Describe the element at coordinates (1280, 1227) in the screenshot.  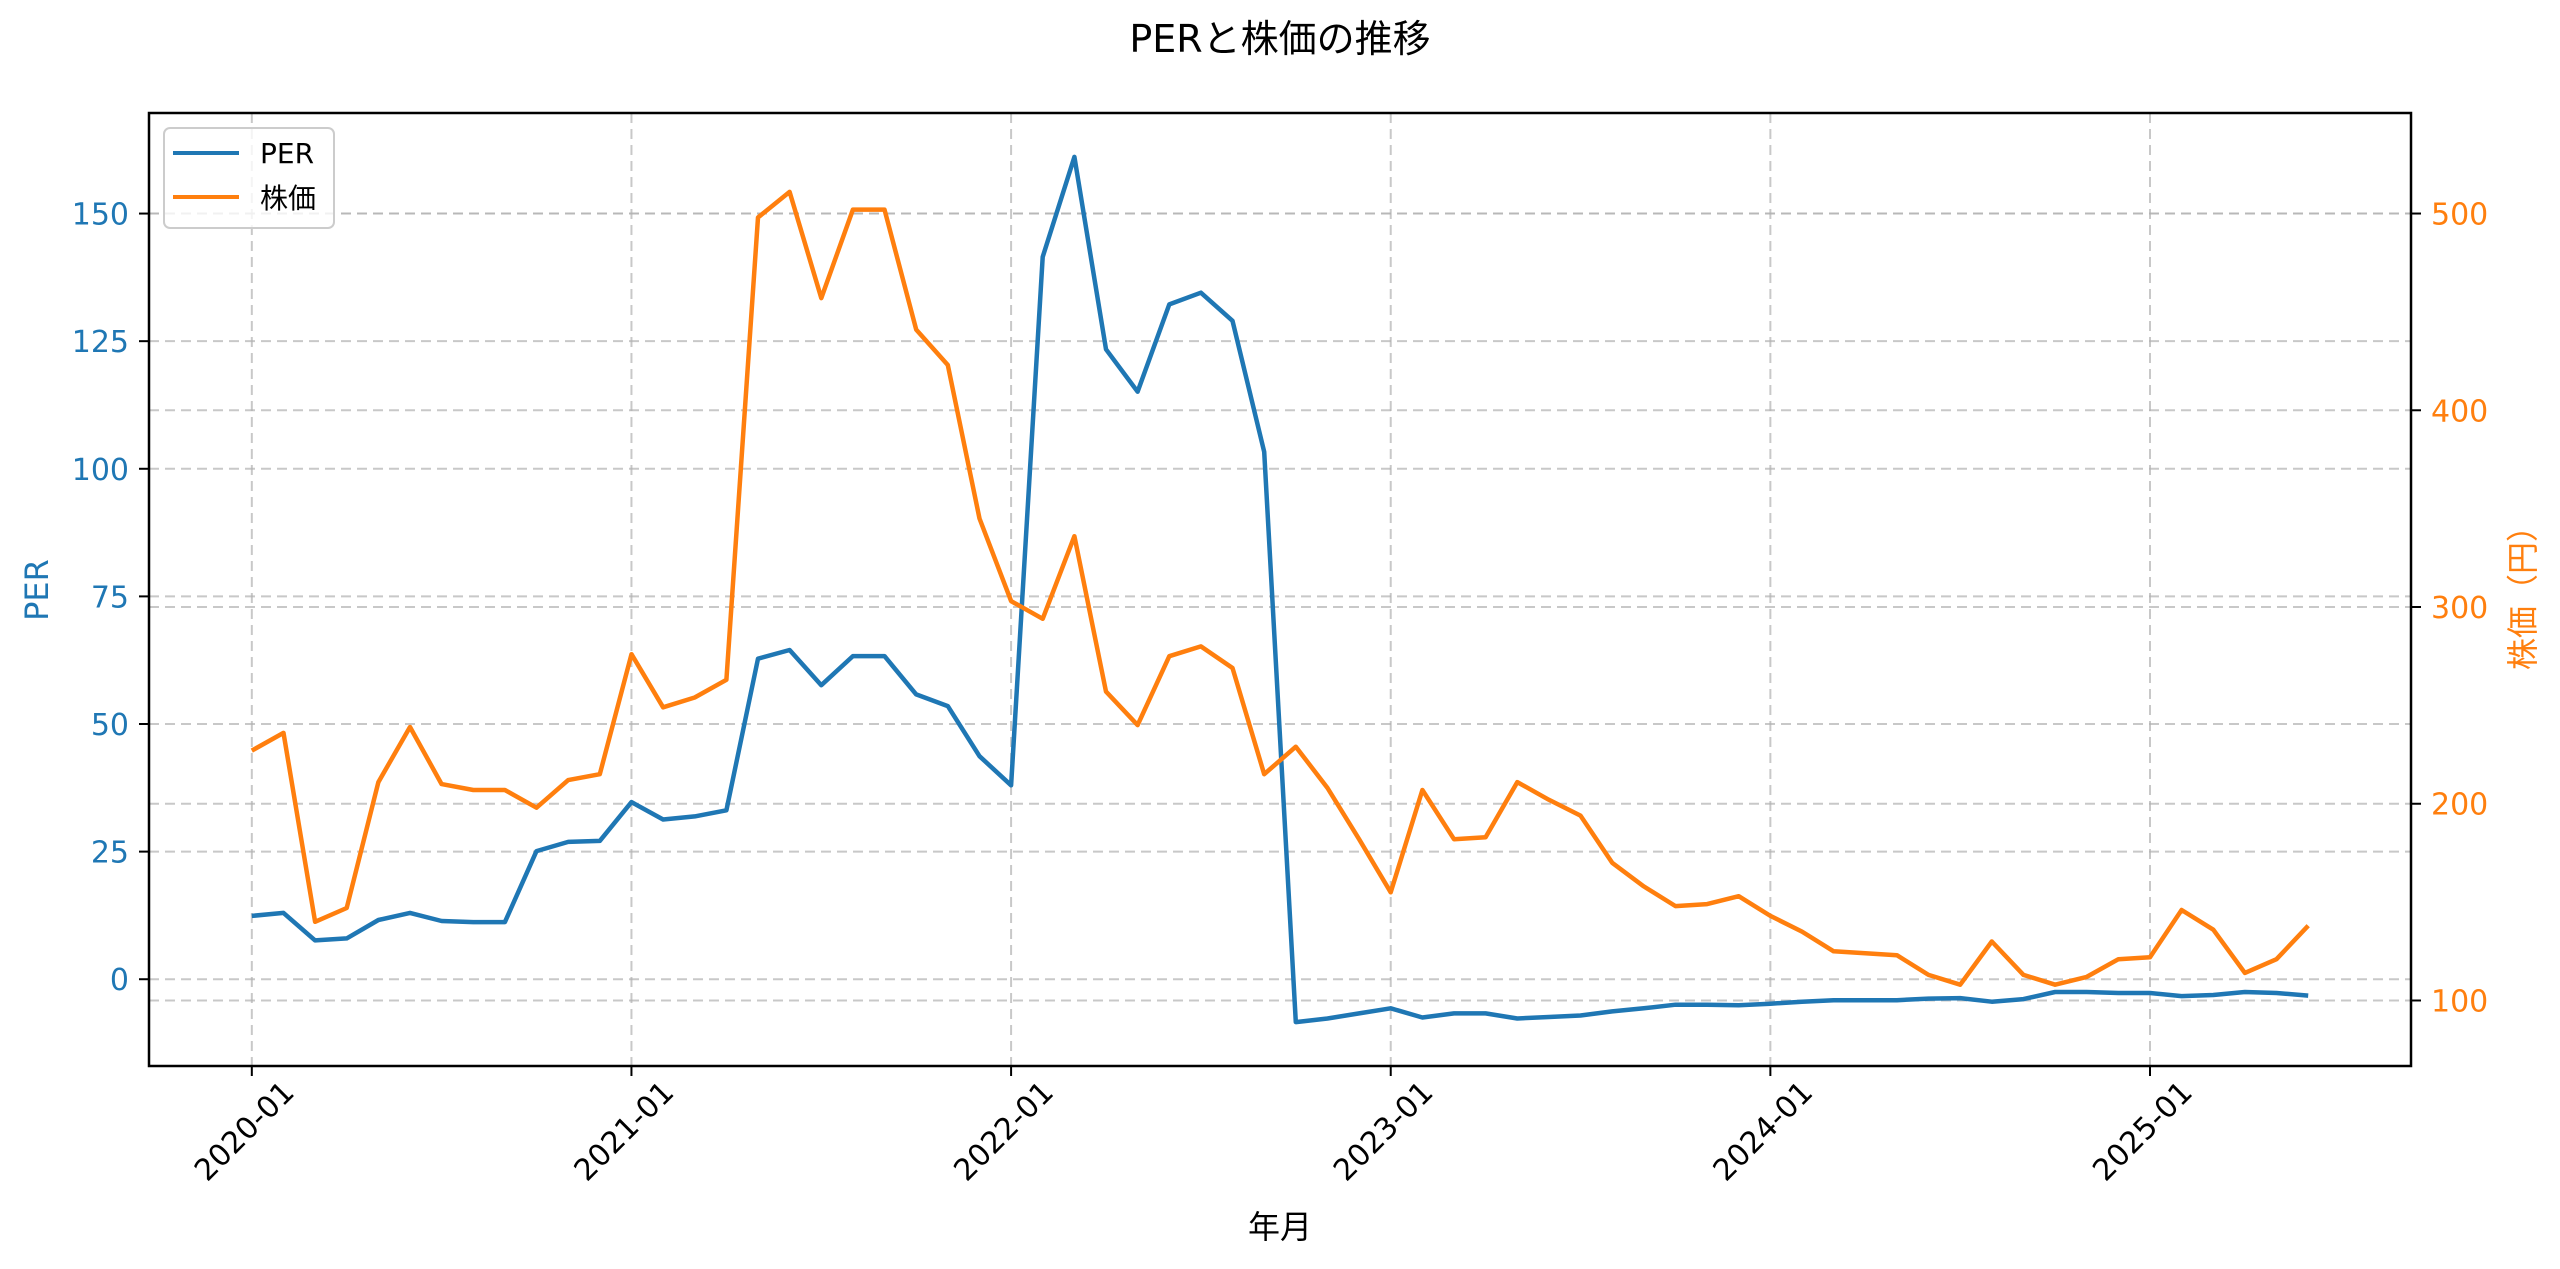
I see `x-axis-label: 年月` at that location.